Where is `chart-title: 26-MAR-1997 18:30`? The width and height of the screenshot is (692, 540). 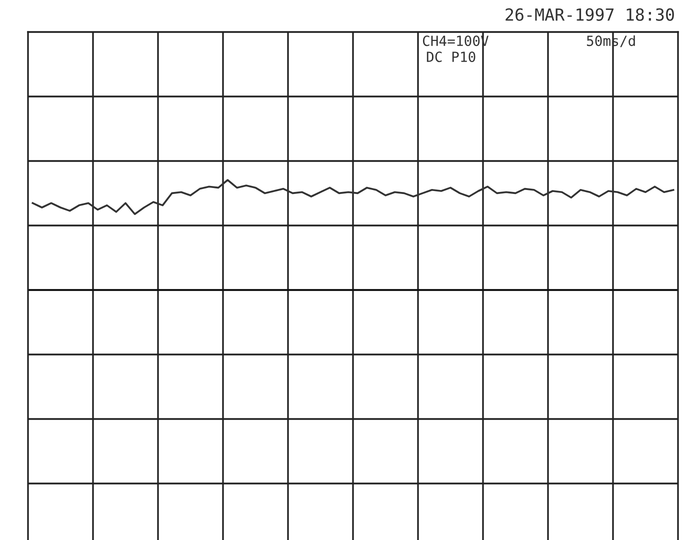
chart-title: 26-MAR-1997 18:30 is located at coordinates (590, 14).